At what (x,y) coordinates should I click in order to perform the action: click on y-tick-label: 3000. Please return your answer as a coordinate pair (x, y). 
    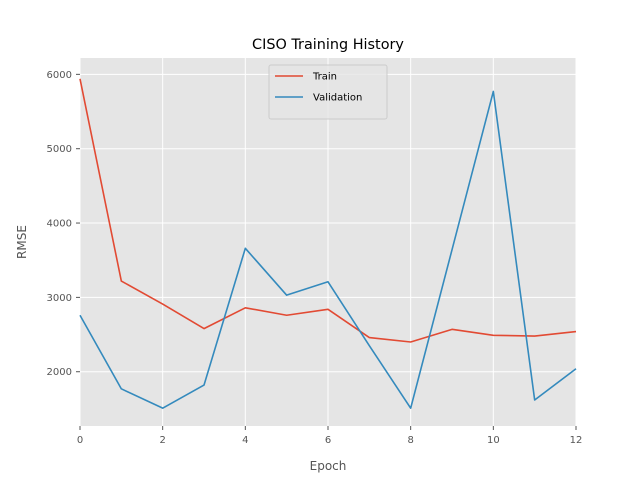
    Looking at the image, I should click on (59, 298).